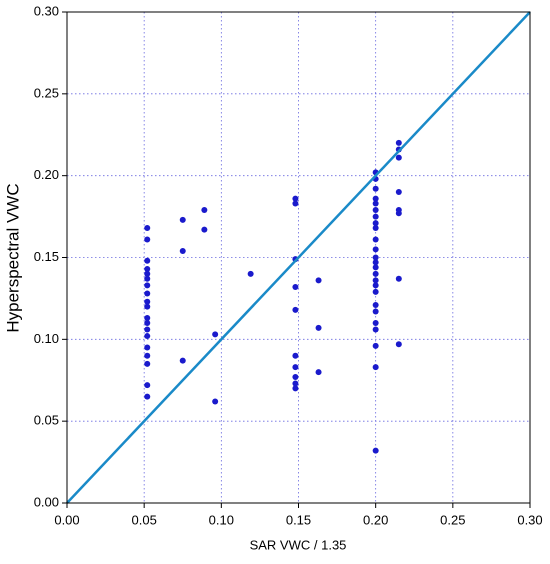  I want to click on x-tick-label: 0.25, so click(452, 519).